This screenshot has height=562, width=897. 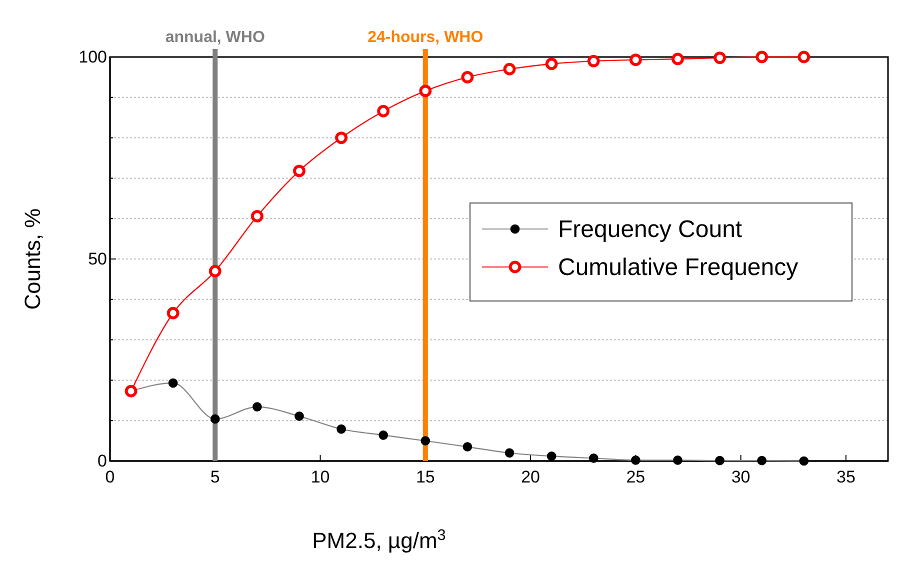 What do you see at coordinates (379, 539) in the screenshot?
I see `x-axis-title: PM2.5, µg/m$^{3}$` at bounding box center [379, 539].